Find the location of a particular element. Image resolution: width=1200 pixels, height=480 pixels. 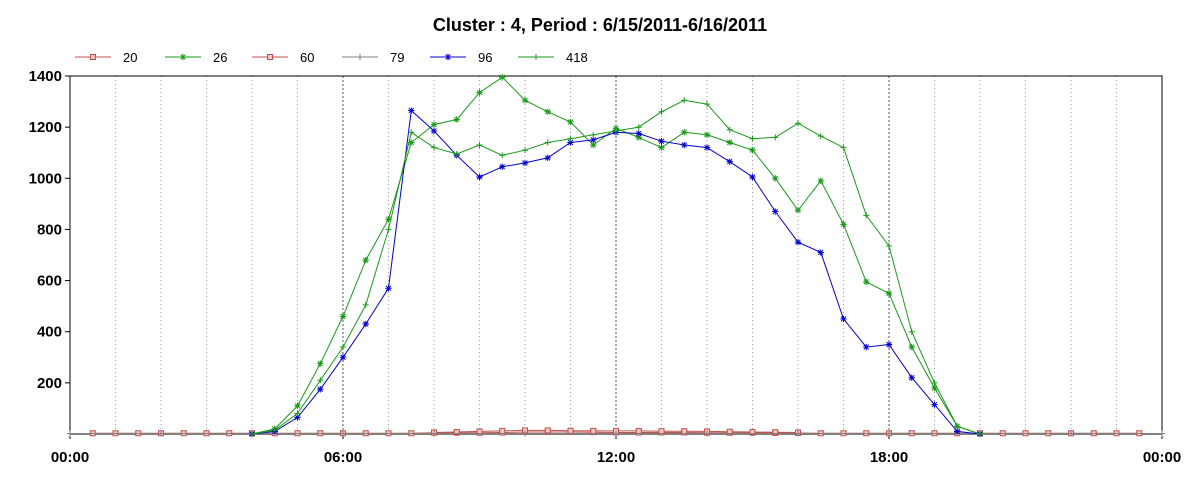

legend-label: 60 is located at coordinates (307, 57).